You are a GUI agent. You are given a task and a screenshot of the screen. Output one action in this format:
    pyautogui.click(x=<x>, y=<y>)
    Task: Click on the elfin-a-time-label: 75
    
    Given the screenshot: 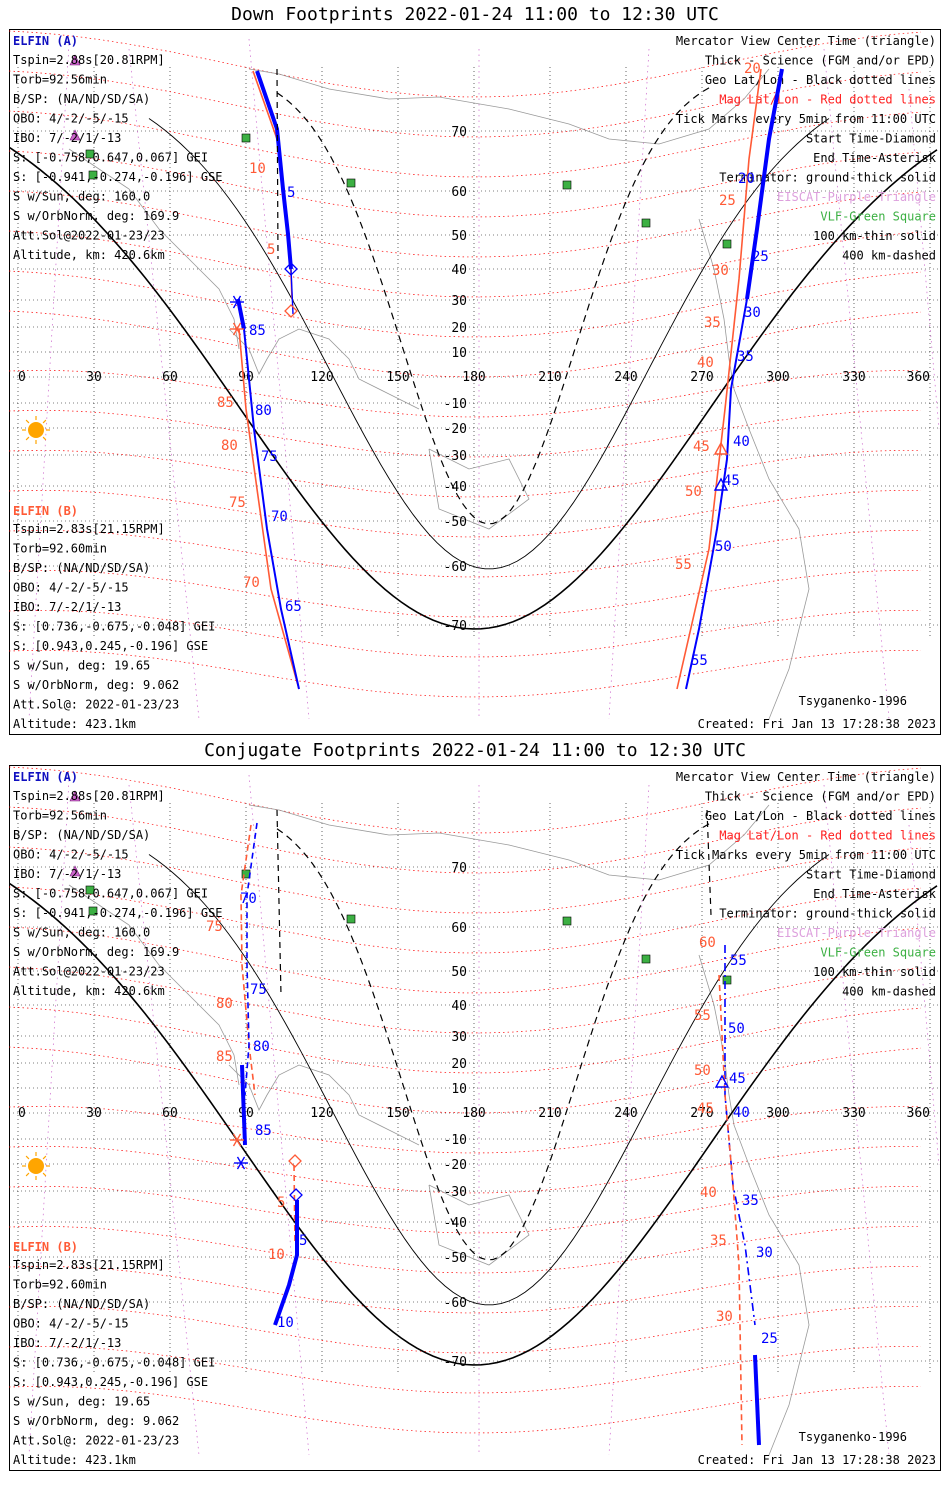 What is the action you would take?
    pyautogui.click(x=258, y=990)
    